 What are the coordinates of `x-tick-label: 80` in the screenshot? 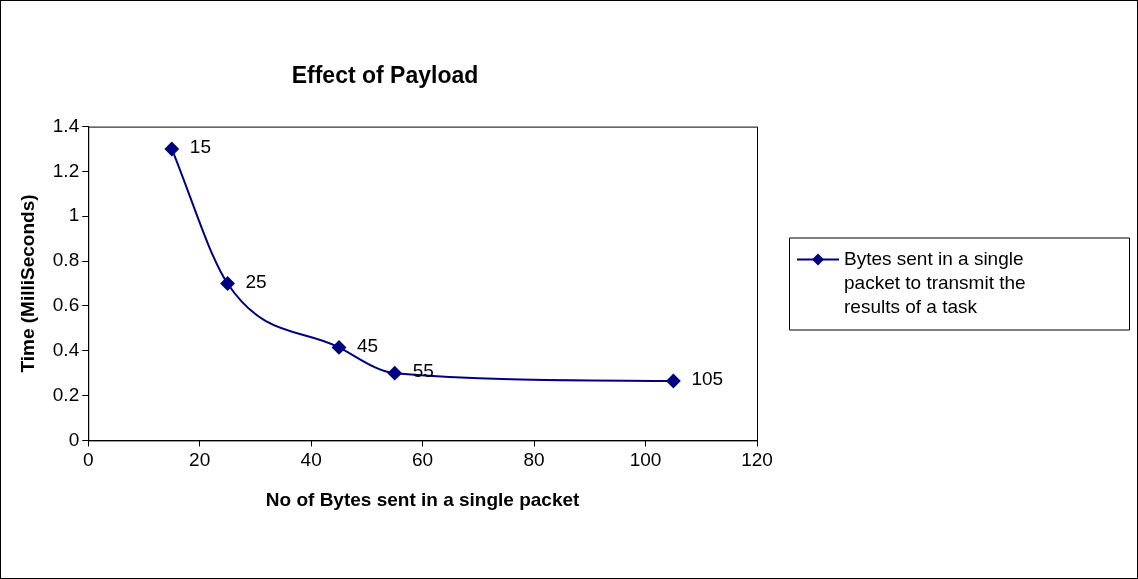 It's located at (534, 460).